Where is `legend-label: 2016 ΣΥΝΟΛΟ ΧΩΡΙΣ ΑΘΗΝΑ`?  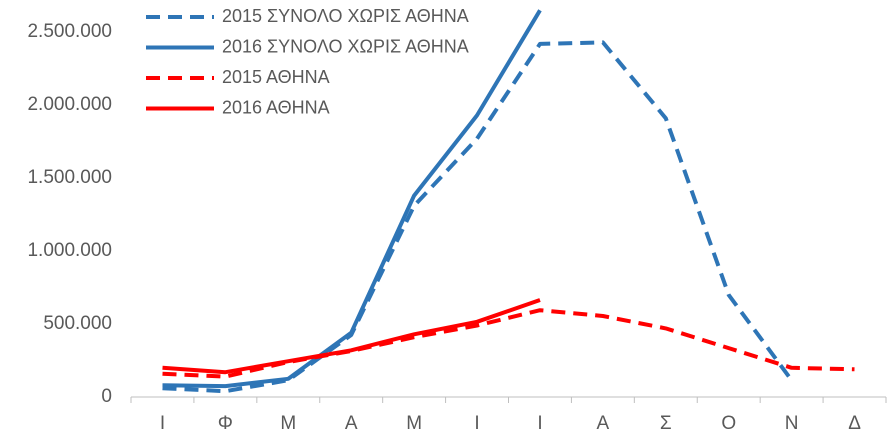 legend-label: 2016 ΣΥΝΟΛΟ ΧΩΡΙΣ ΑΘΗΝΑ is located at coordinates (345, 46).